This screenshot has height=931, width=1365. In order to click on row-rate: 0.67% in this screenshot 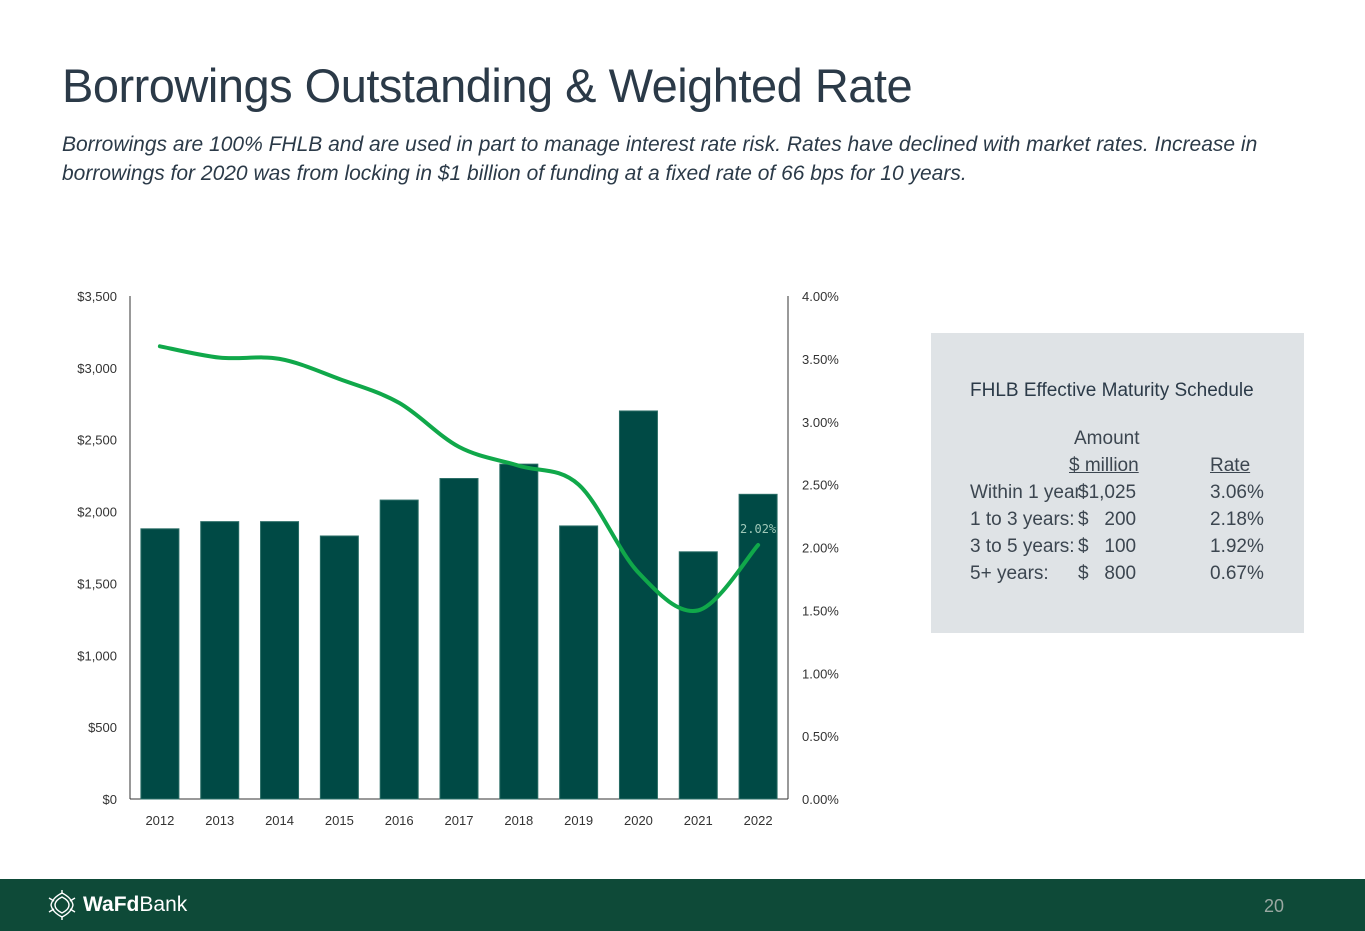, I will do `click(1237, 573)`.